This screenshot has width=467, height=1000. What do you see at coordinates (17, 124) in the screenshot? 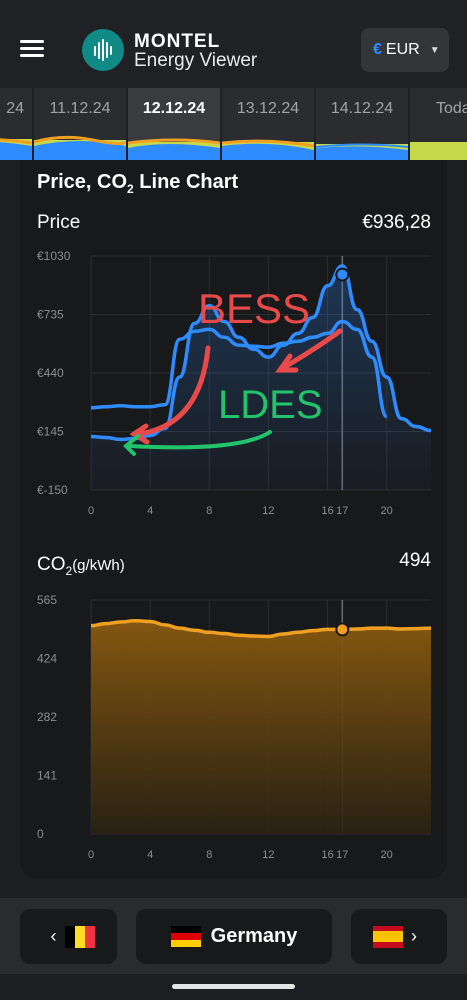
I see `date-tab: 24` at bounding box center [17, 124].